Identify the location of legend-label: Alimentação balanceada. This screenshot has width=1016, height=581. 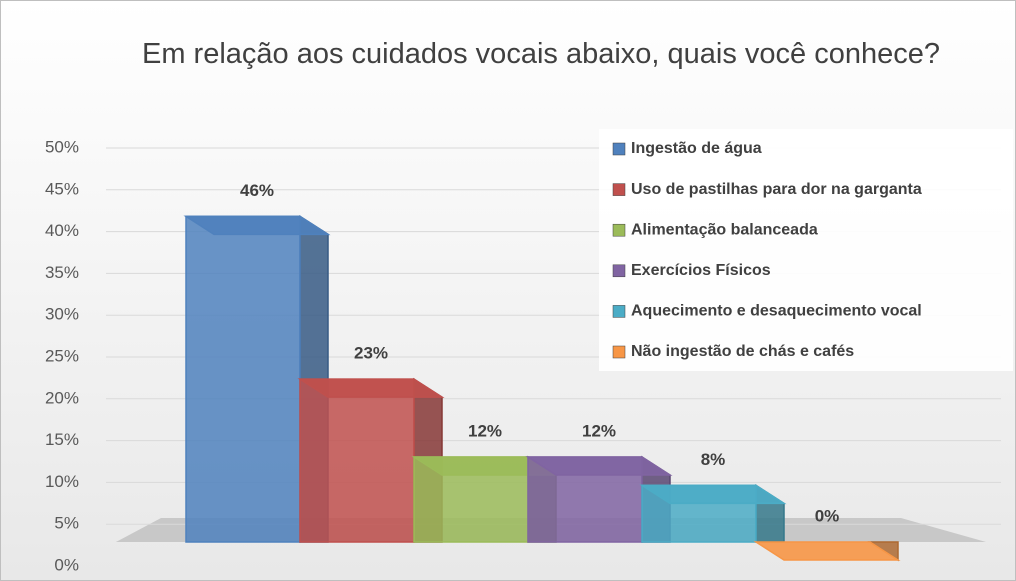
(724, 229).